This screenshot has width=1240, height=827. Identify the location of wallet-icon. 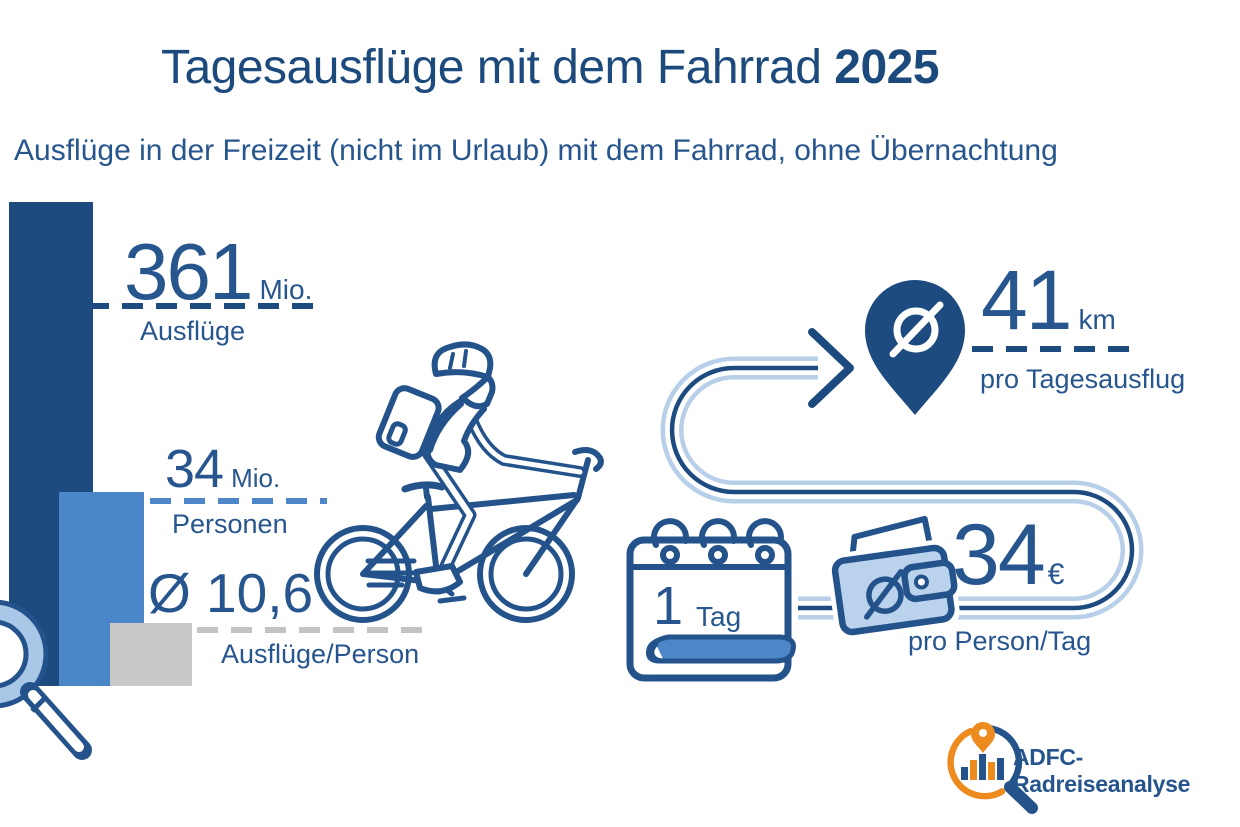
(893, 578).